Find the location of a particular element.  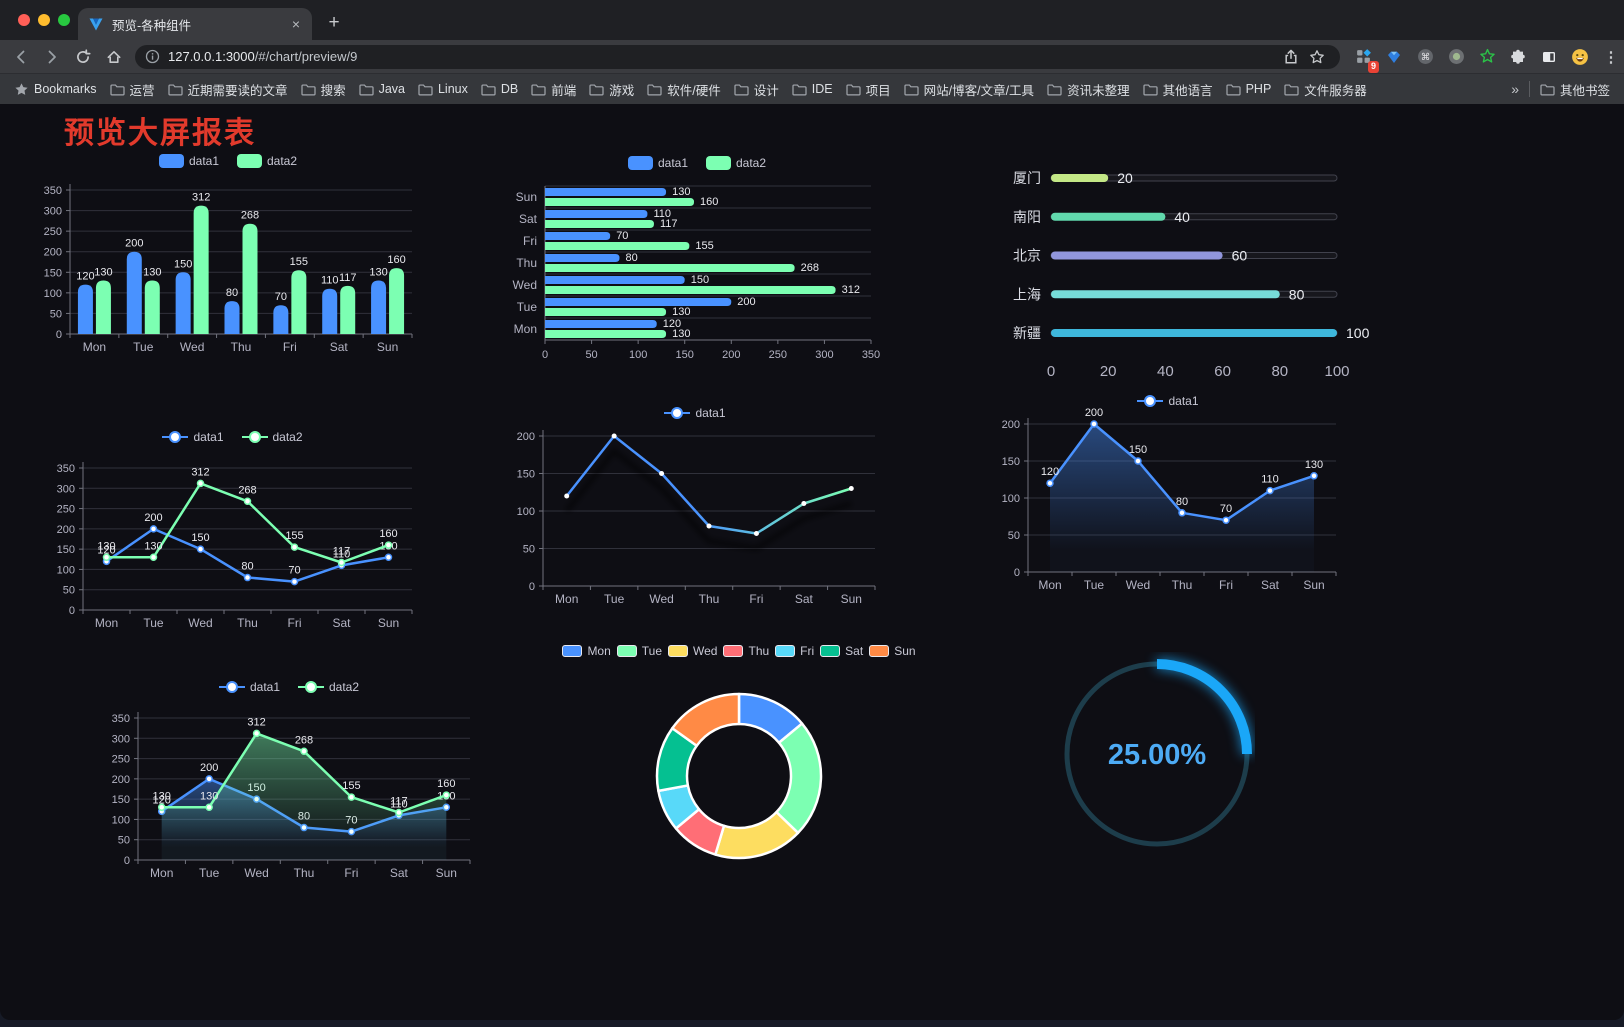

extension-grid-icon: 9 is located at coordinates (1364, 58).